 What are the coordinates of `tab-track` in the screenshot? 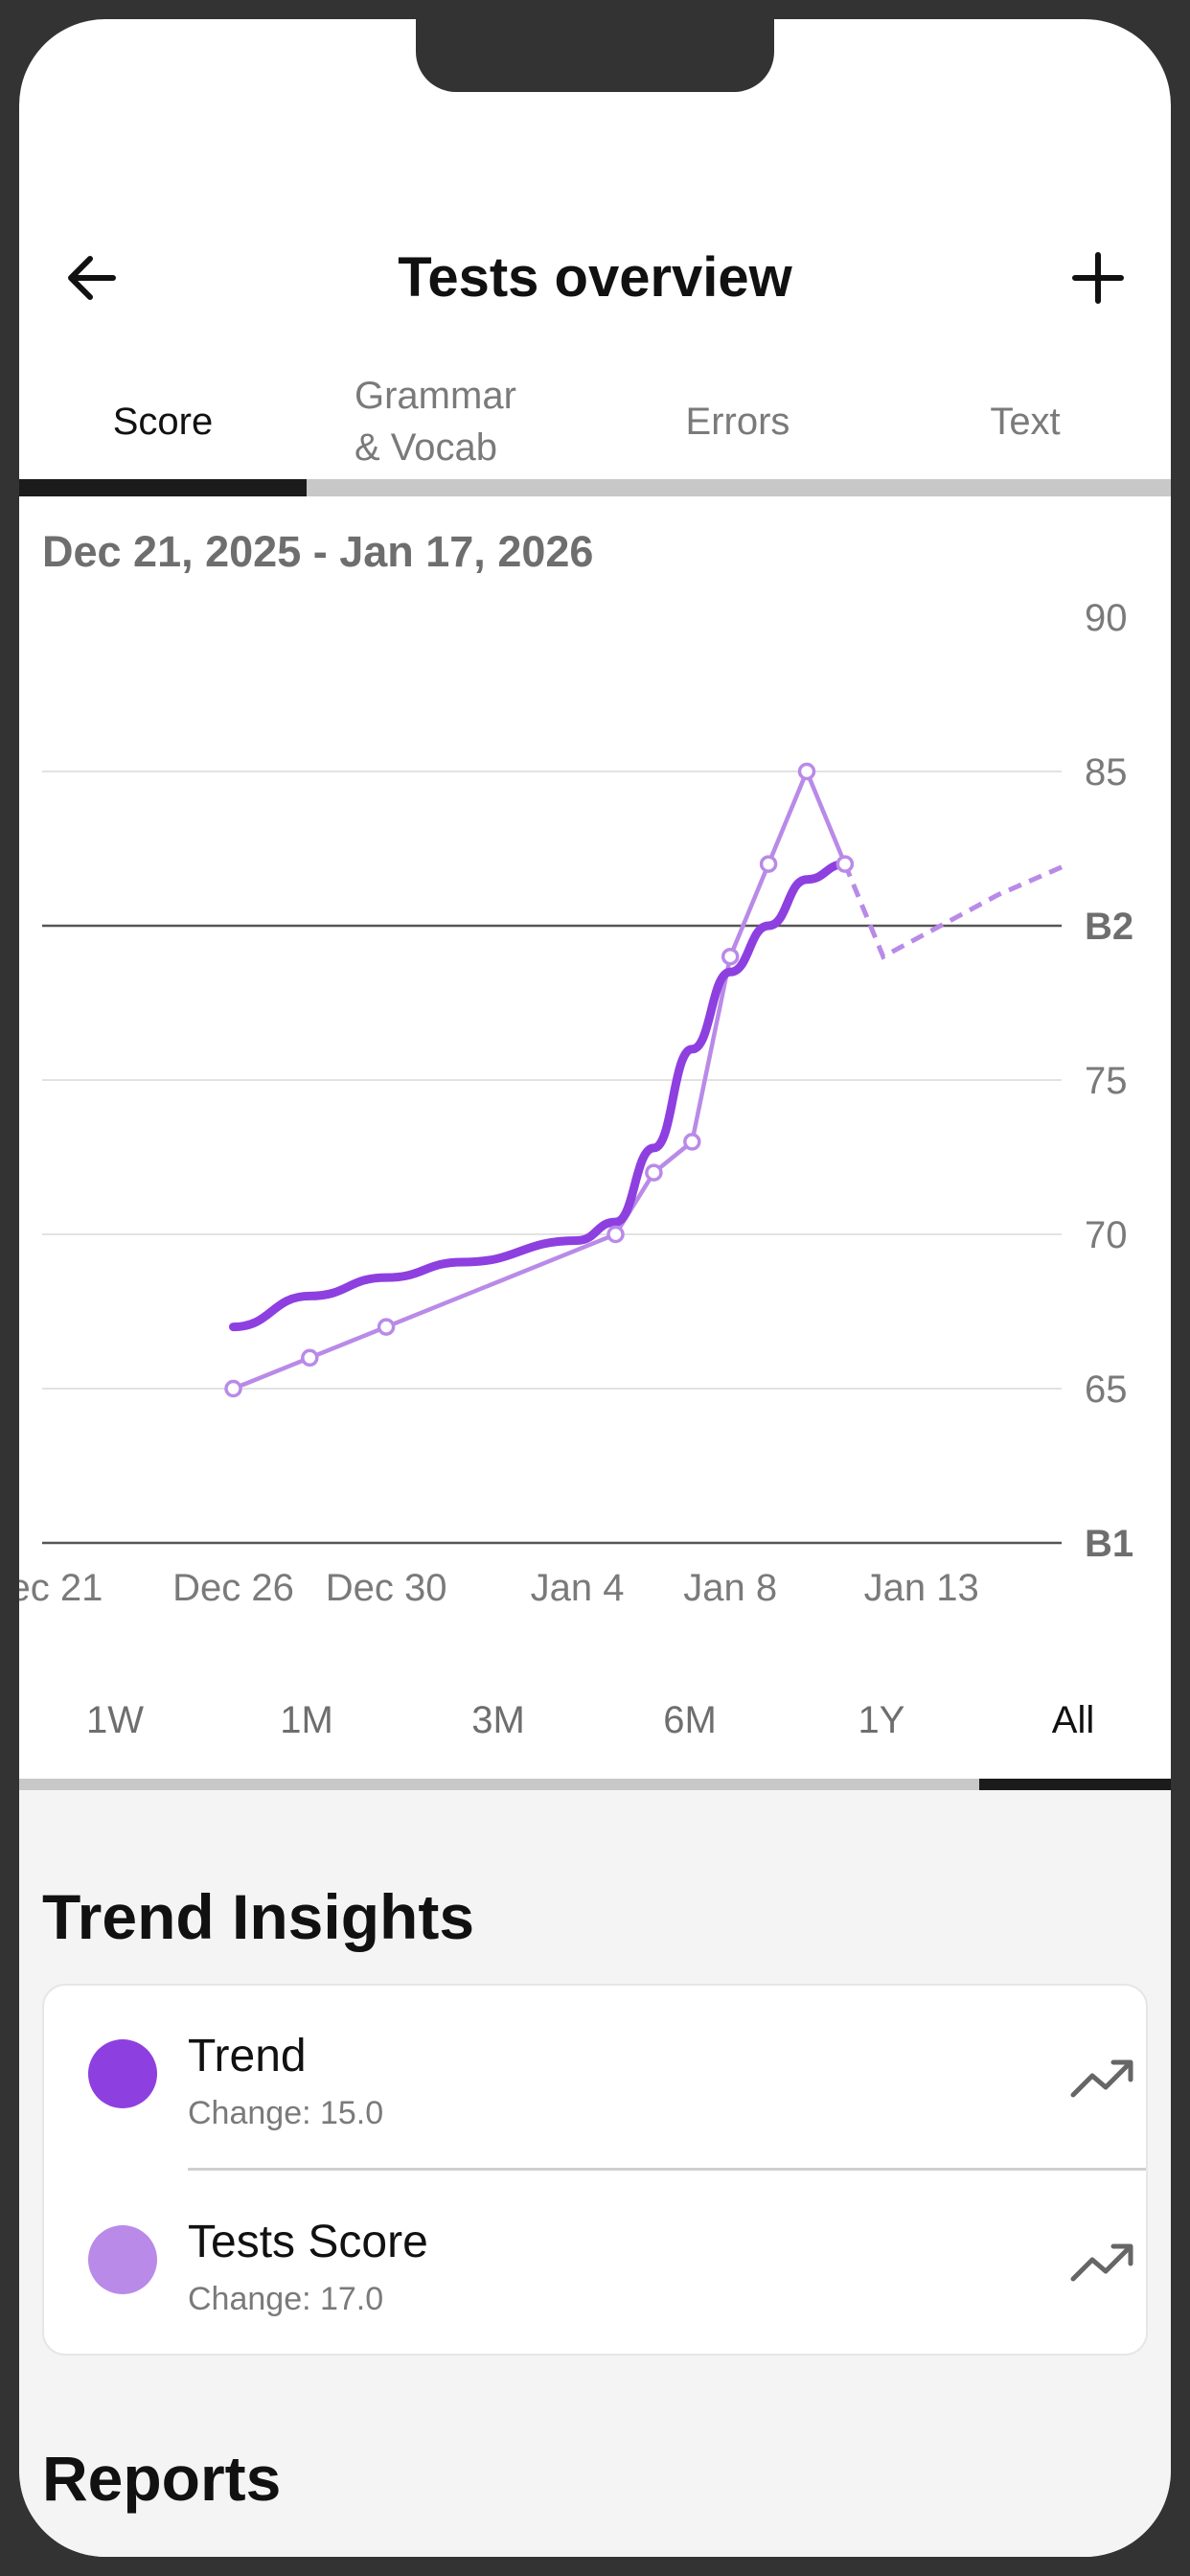 It's located at (595, 487).